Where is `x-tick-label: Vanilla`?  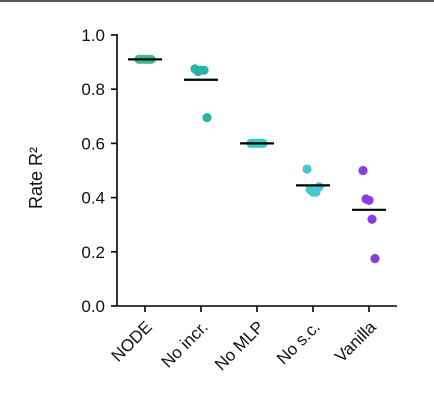 x-tick-label: Vanilla is located at coordinates (355, 341).